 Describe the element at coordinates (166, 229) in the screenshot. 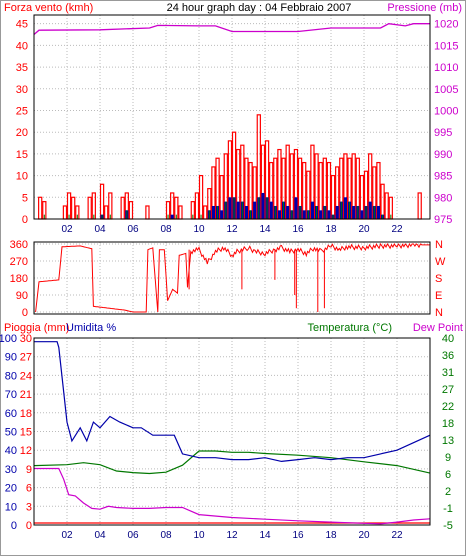

I see `wind-x-tick-label: 08` at that location.